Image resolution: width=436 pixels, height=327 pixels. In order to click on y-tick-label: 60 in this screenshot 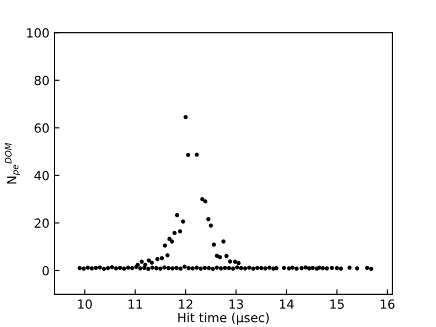, I will do `click(41, 128)`.